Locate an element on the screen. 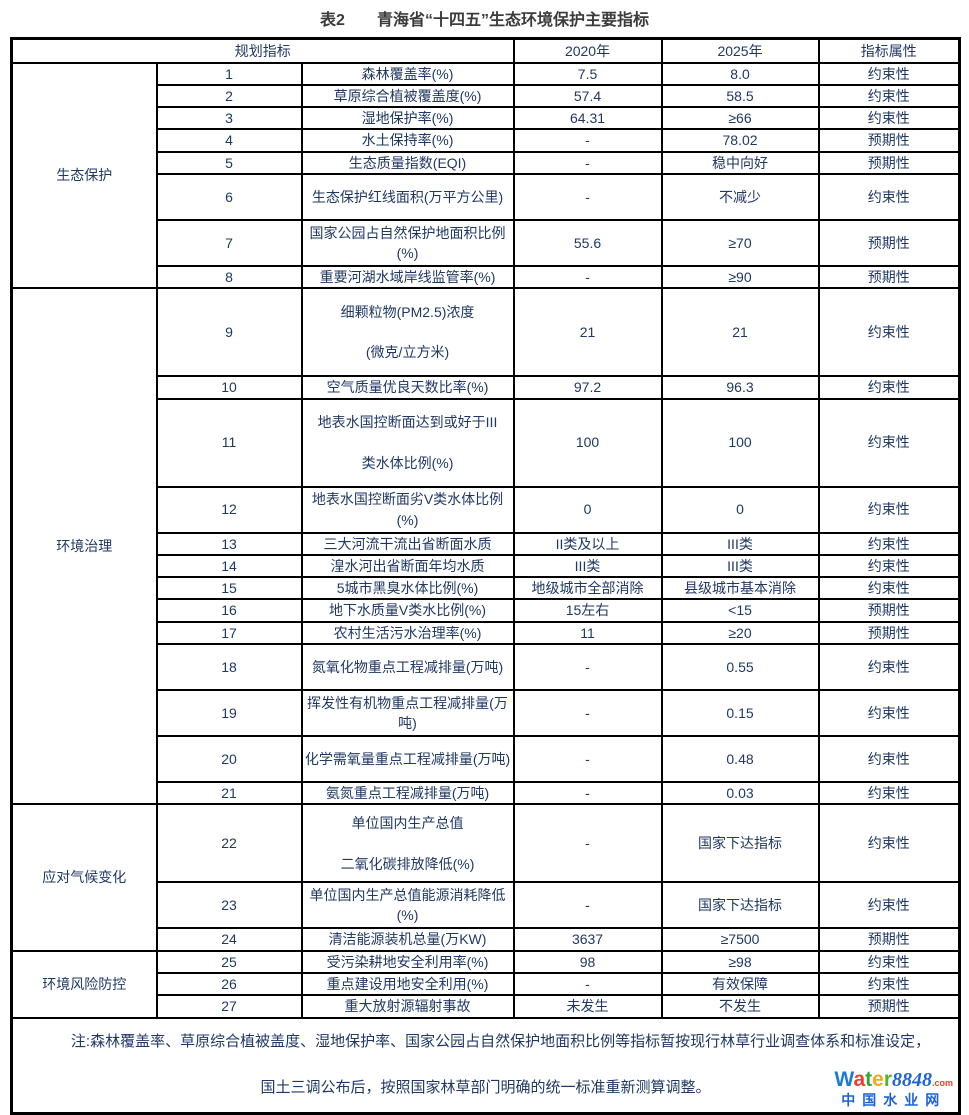  table-row: 15 5城市黑臭水体比例(%) 地级城市全部消除 县级城市基本消除 约束性 is located at coordinates (486, 588).